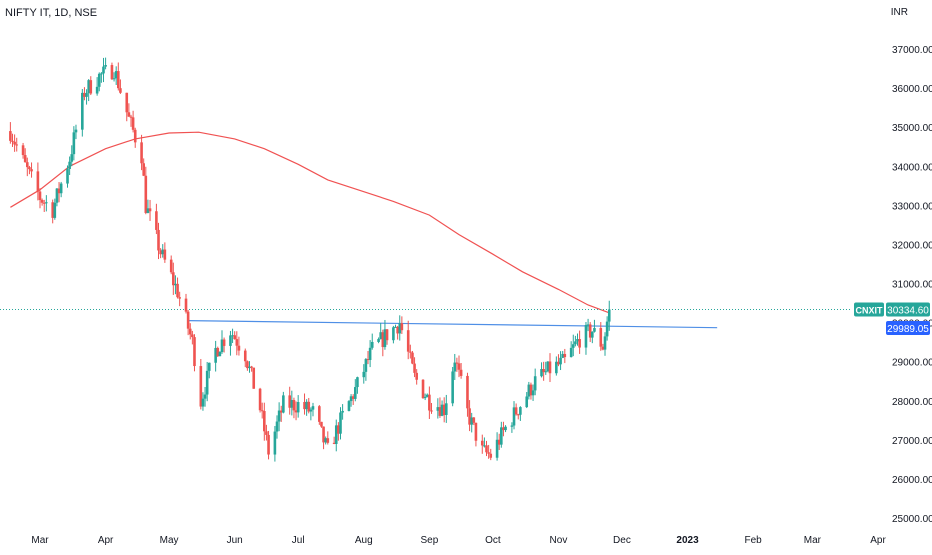 Image resolution: width=932 pixels, height=555 pixels. I want to click on x-tick-label: Feb, so click(754, 540).